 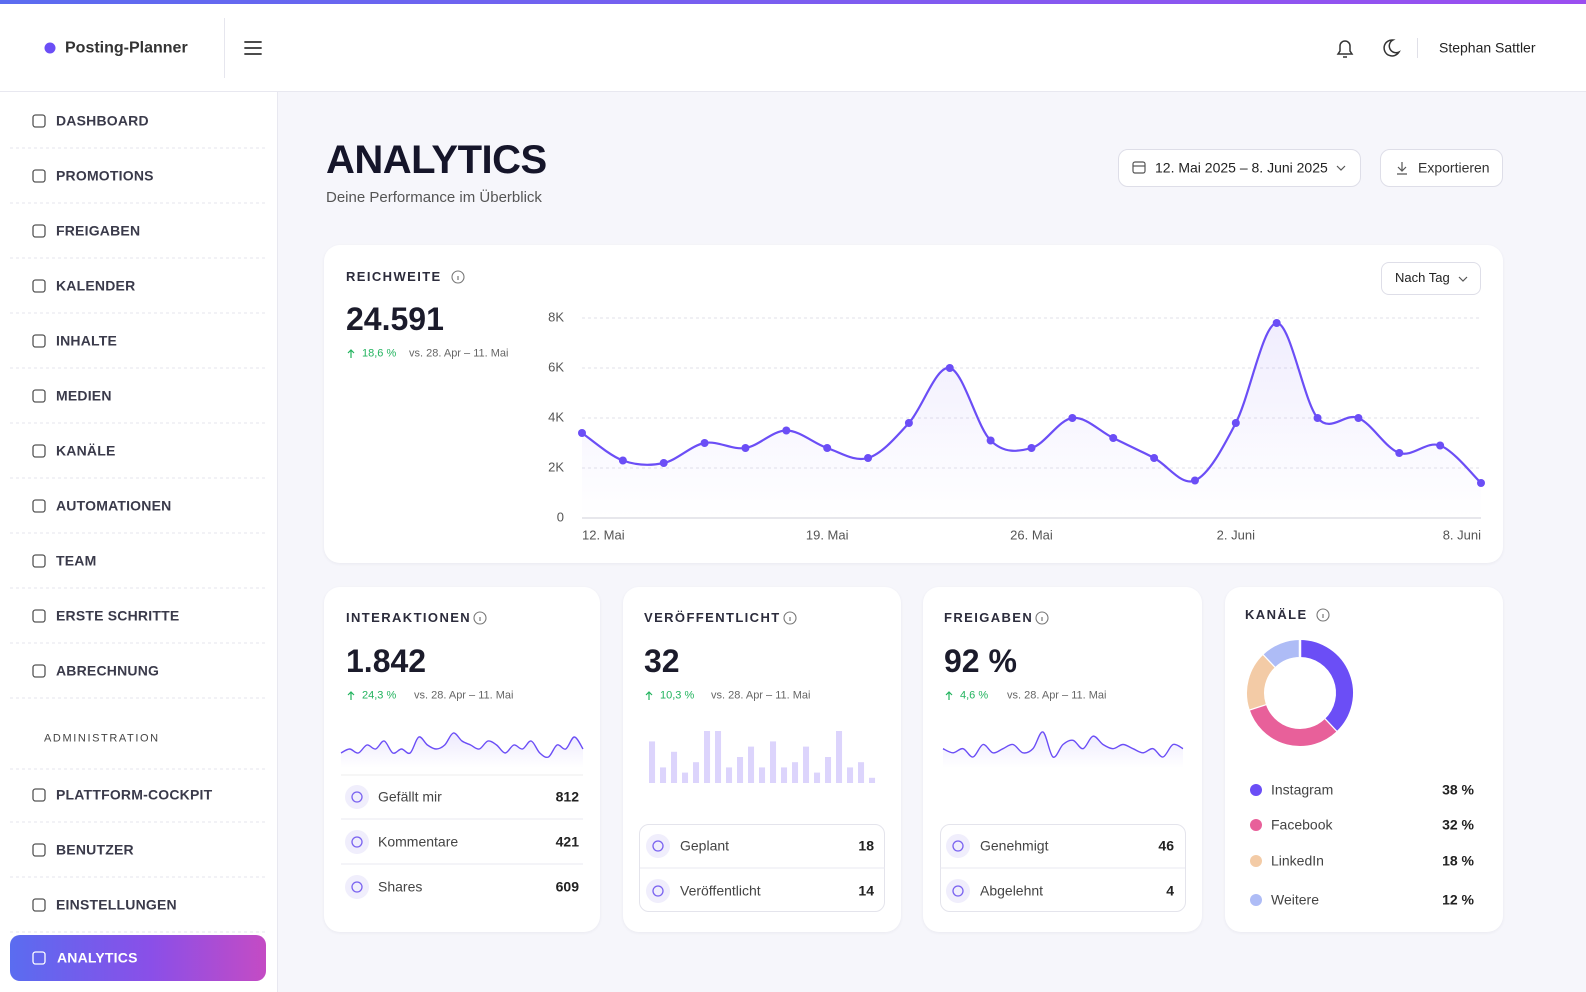 What do you see at coordinates (102, 120) in the screenshot?
I see `nav-item: DASHBOARD` at bounding box center [102, 120].